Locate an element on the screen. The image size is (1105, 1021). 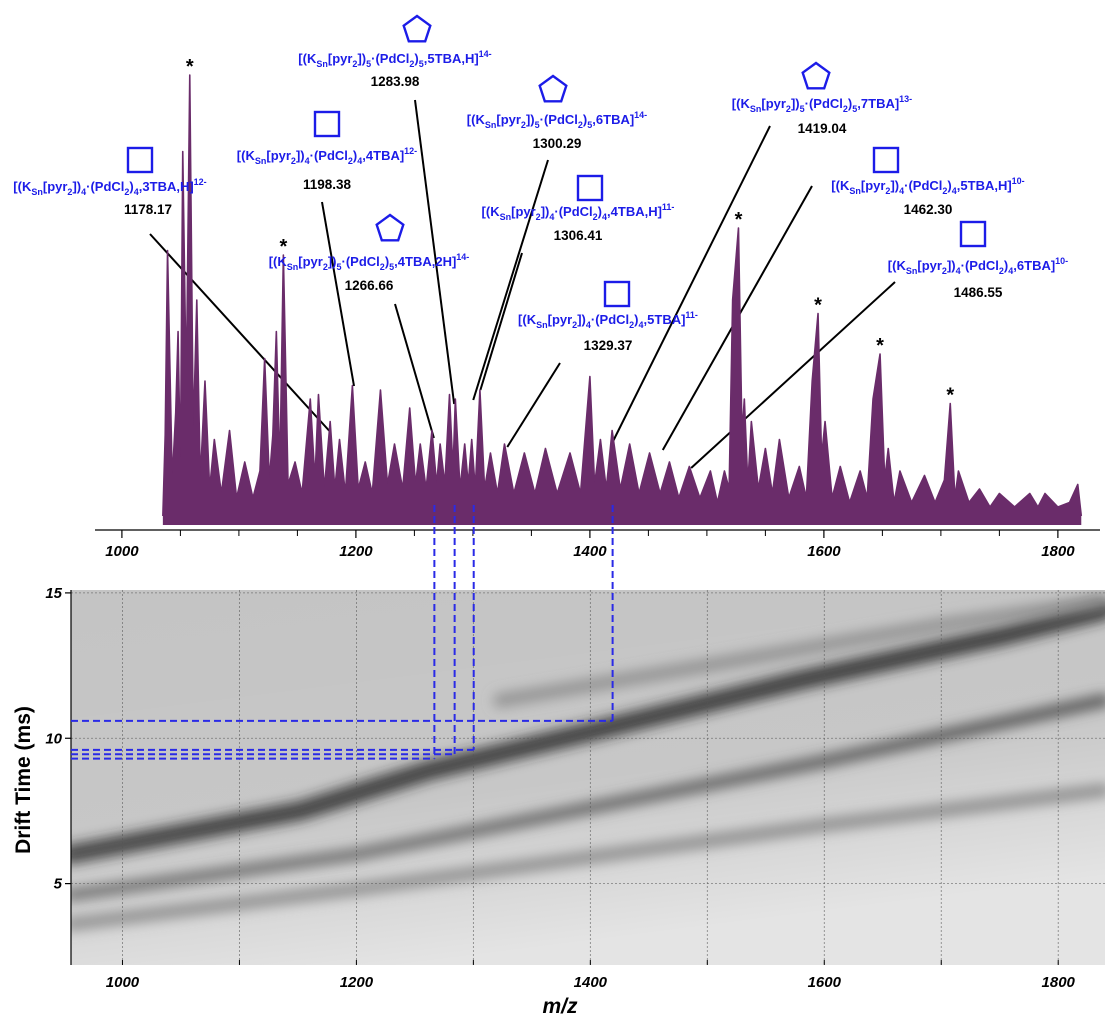
ion-formula: [(KSn[pyr2])5·(PdCl2)5,5TBA,H]14- is located at coordinates (394, 59).